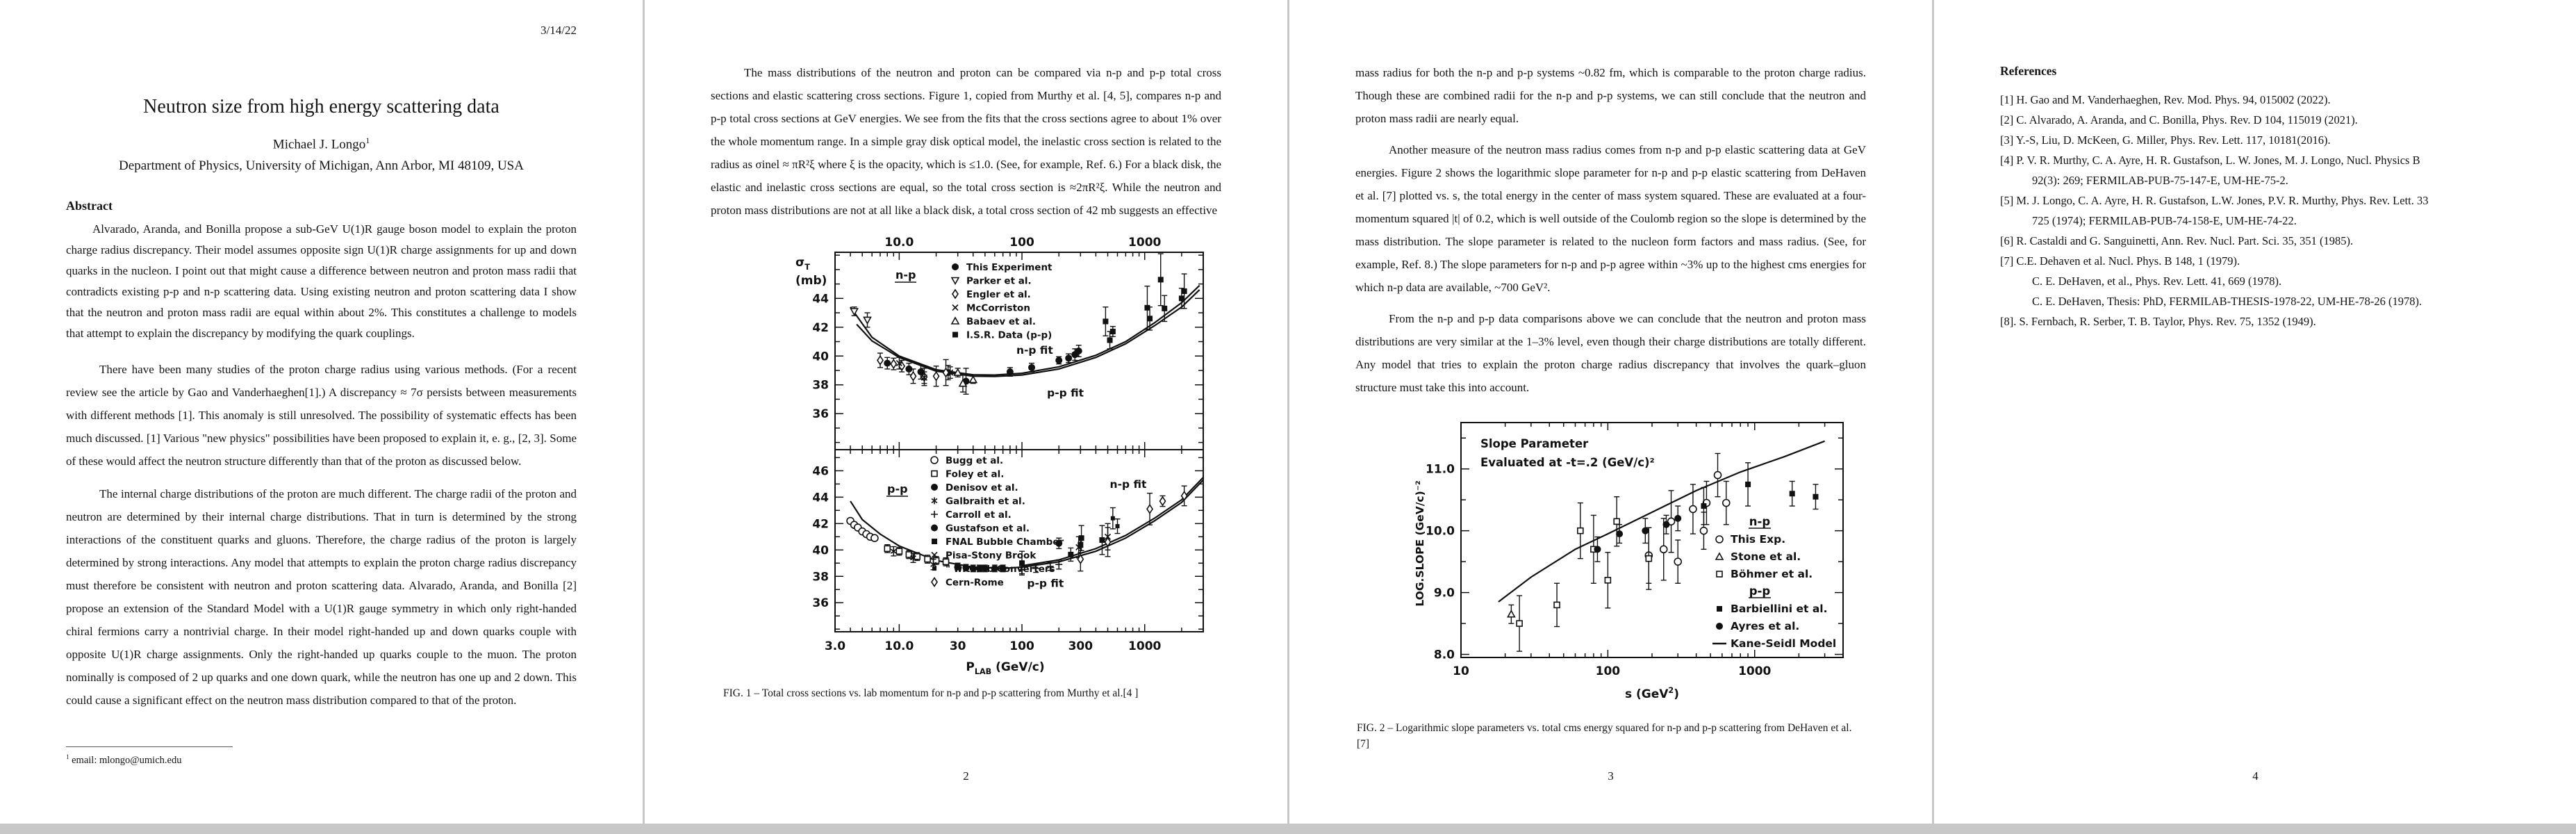 Image resolution: width=2576 pixels, height=834 pixels. I want to click on svg-text: Carroll et al., so click(979, 515).